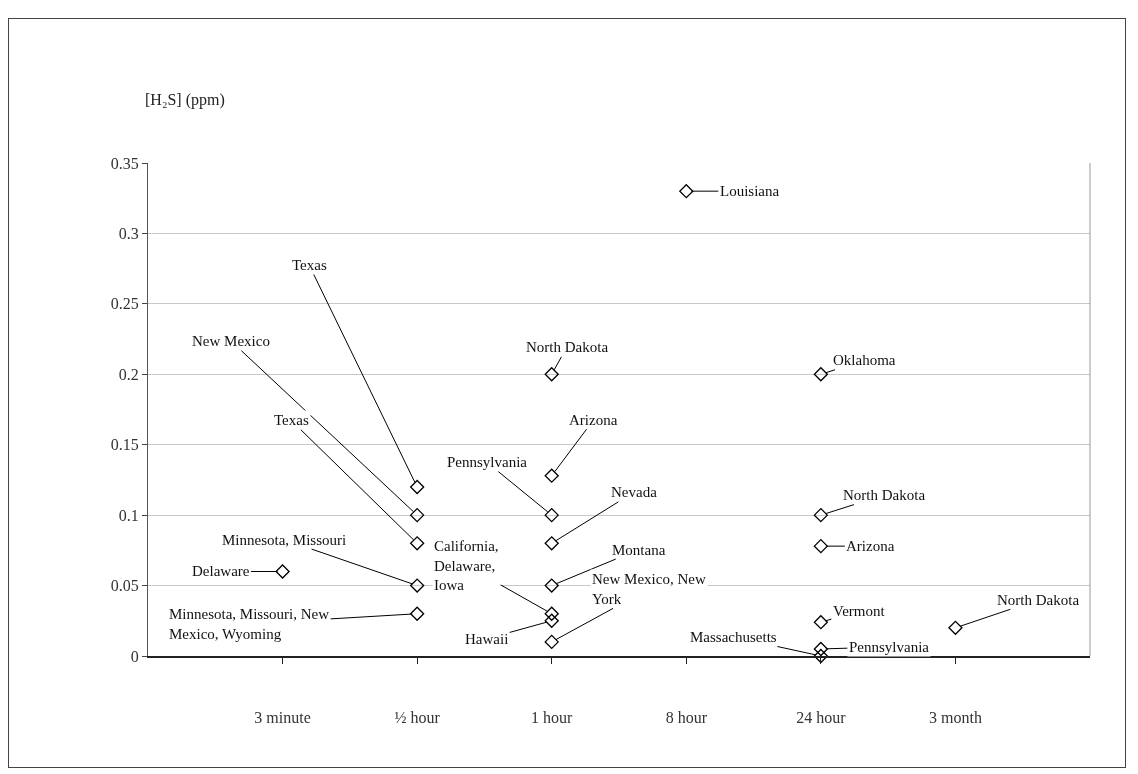  I want to click on y-tick-label: 0.3, so click(128, 234).